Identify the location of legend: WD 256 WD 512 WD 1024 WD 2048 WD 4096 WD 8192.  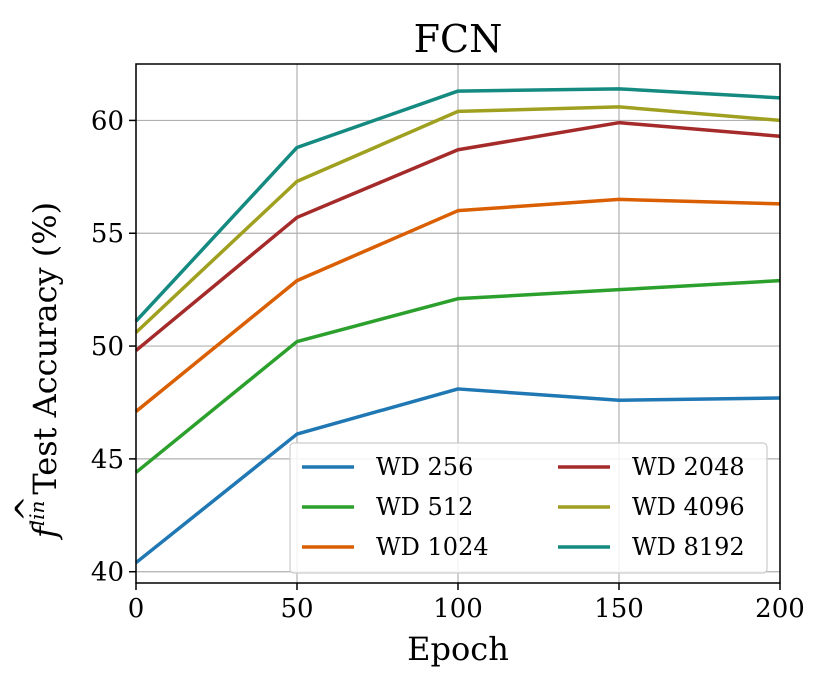
(528, 508).